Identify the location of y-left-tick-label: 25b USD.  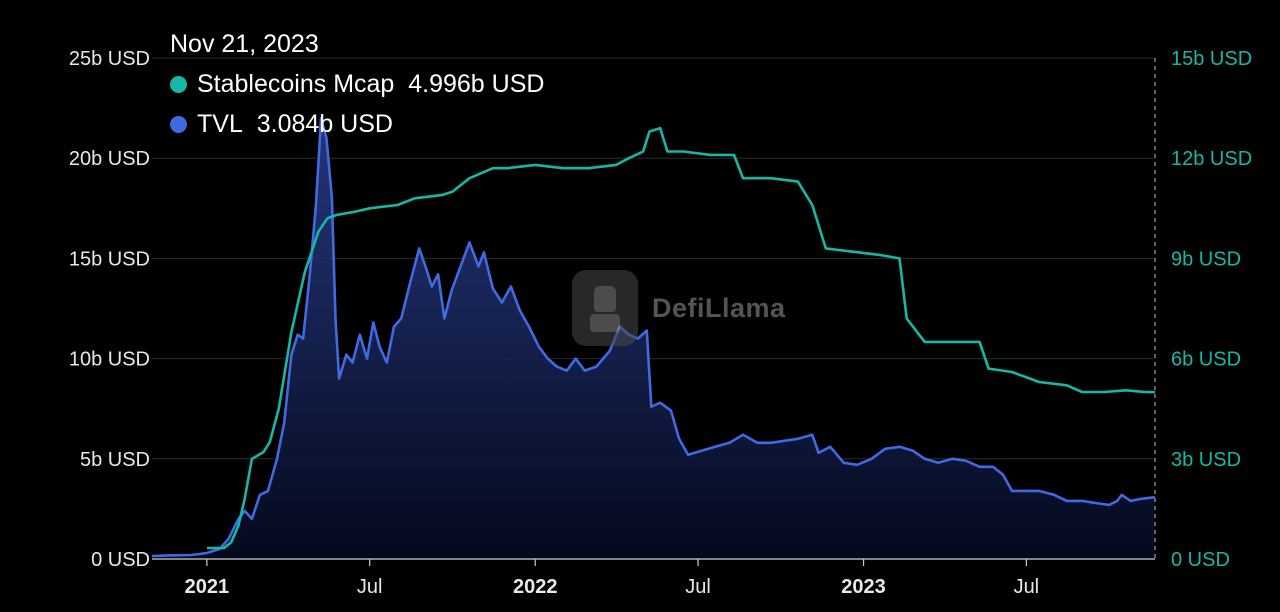
(109, 59).